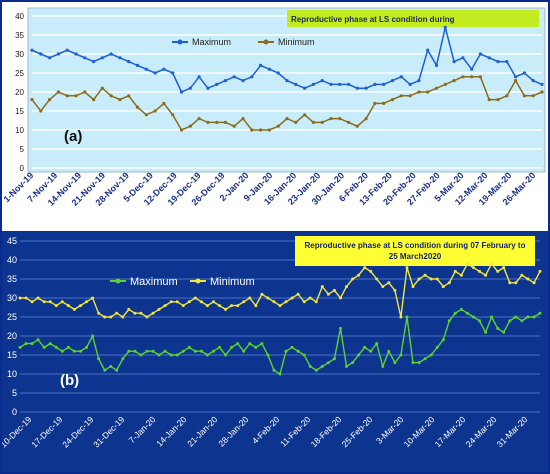 This screenshot has height=474, width=550. I want to click on y-tick-label-a: 15, so click(19, 111).